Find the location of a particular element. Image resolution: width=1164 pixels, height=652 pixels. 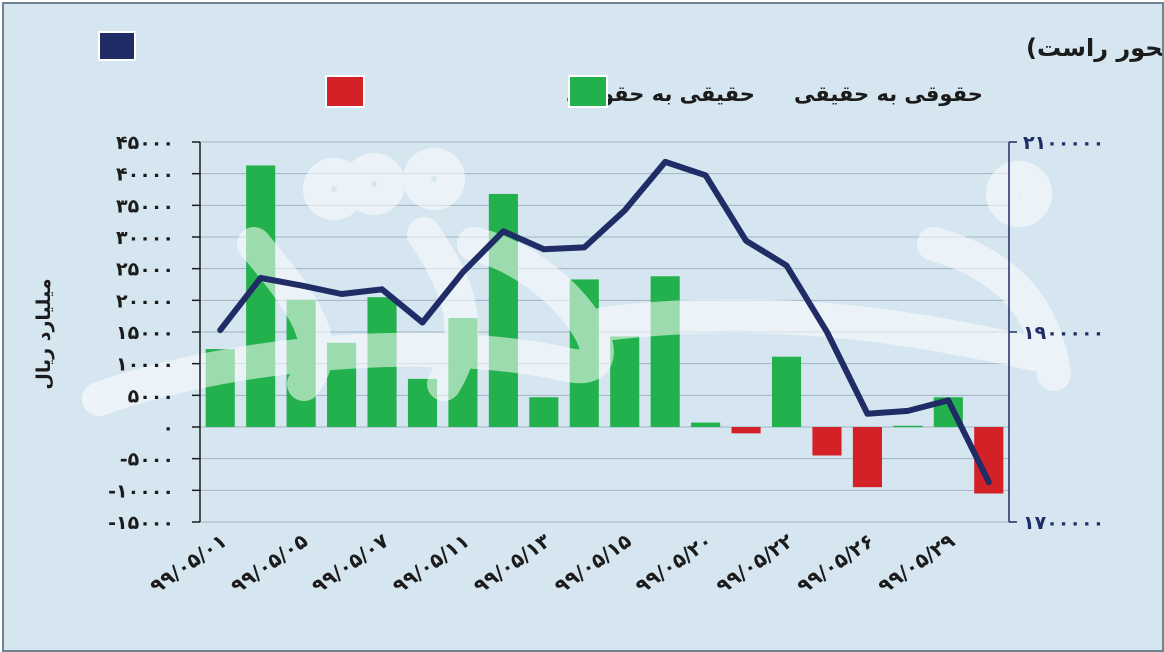

x-tick-label: ۹۹/۰۵/۰۷ is located at coordinates (350, 563).